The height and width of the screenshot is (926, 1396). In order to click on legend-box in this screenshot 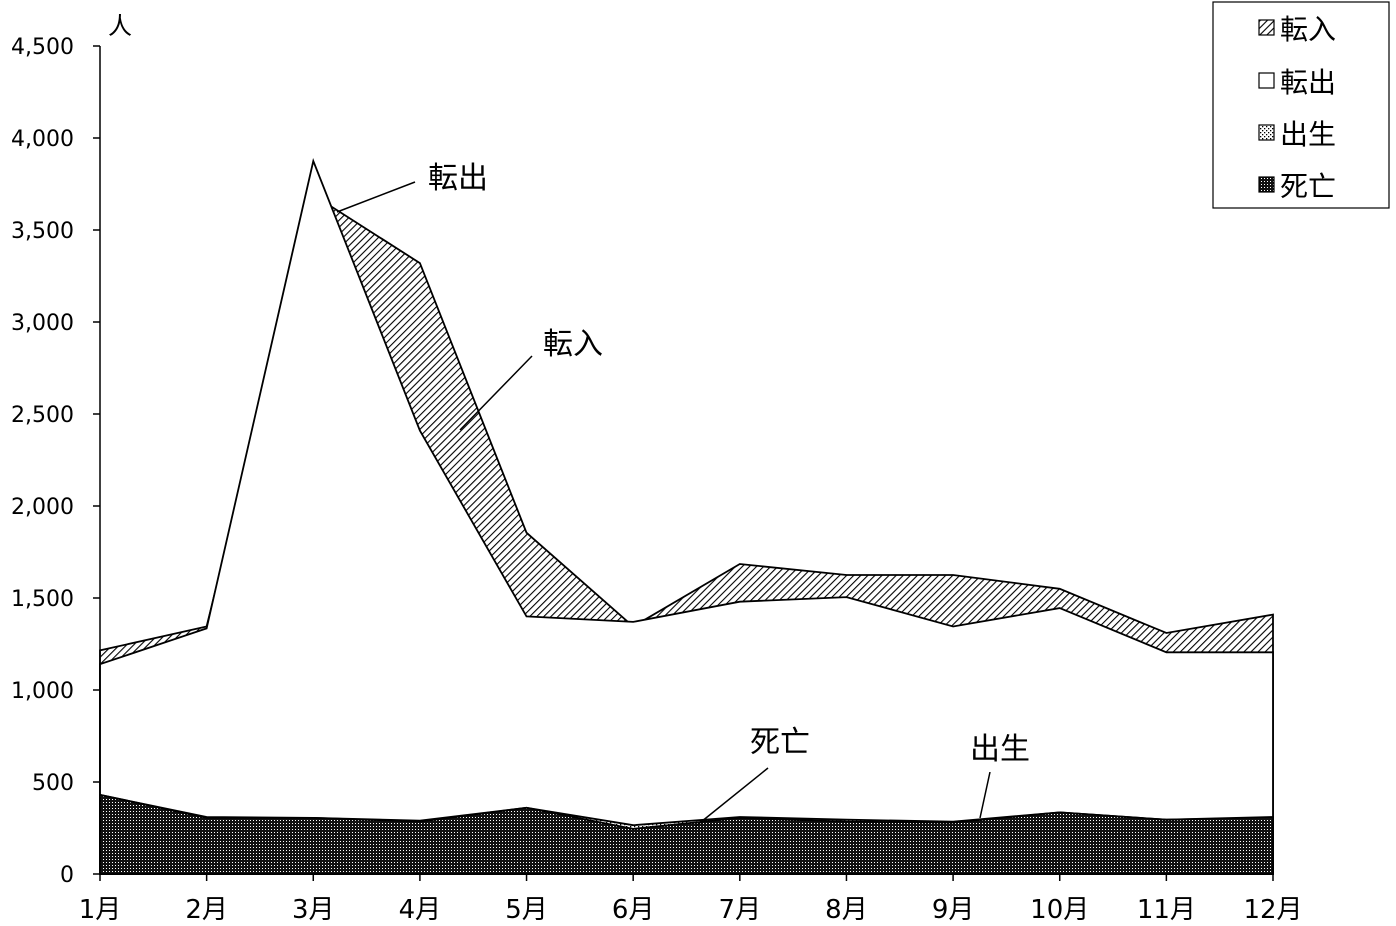, I will do `click(1301, 105)`.